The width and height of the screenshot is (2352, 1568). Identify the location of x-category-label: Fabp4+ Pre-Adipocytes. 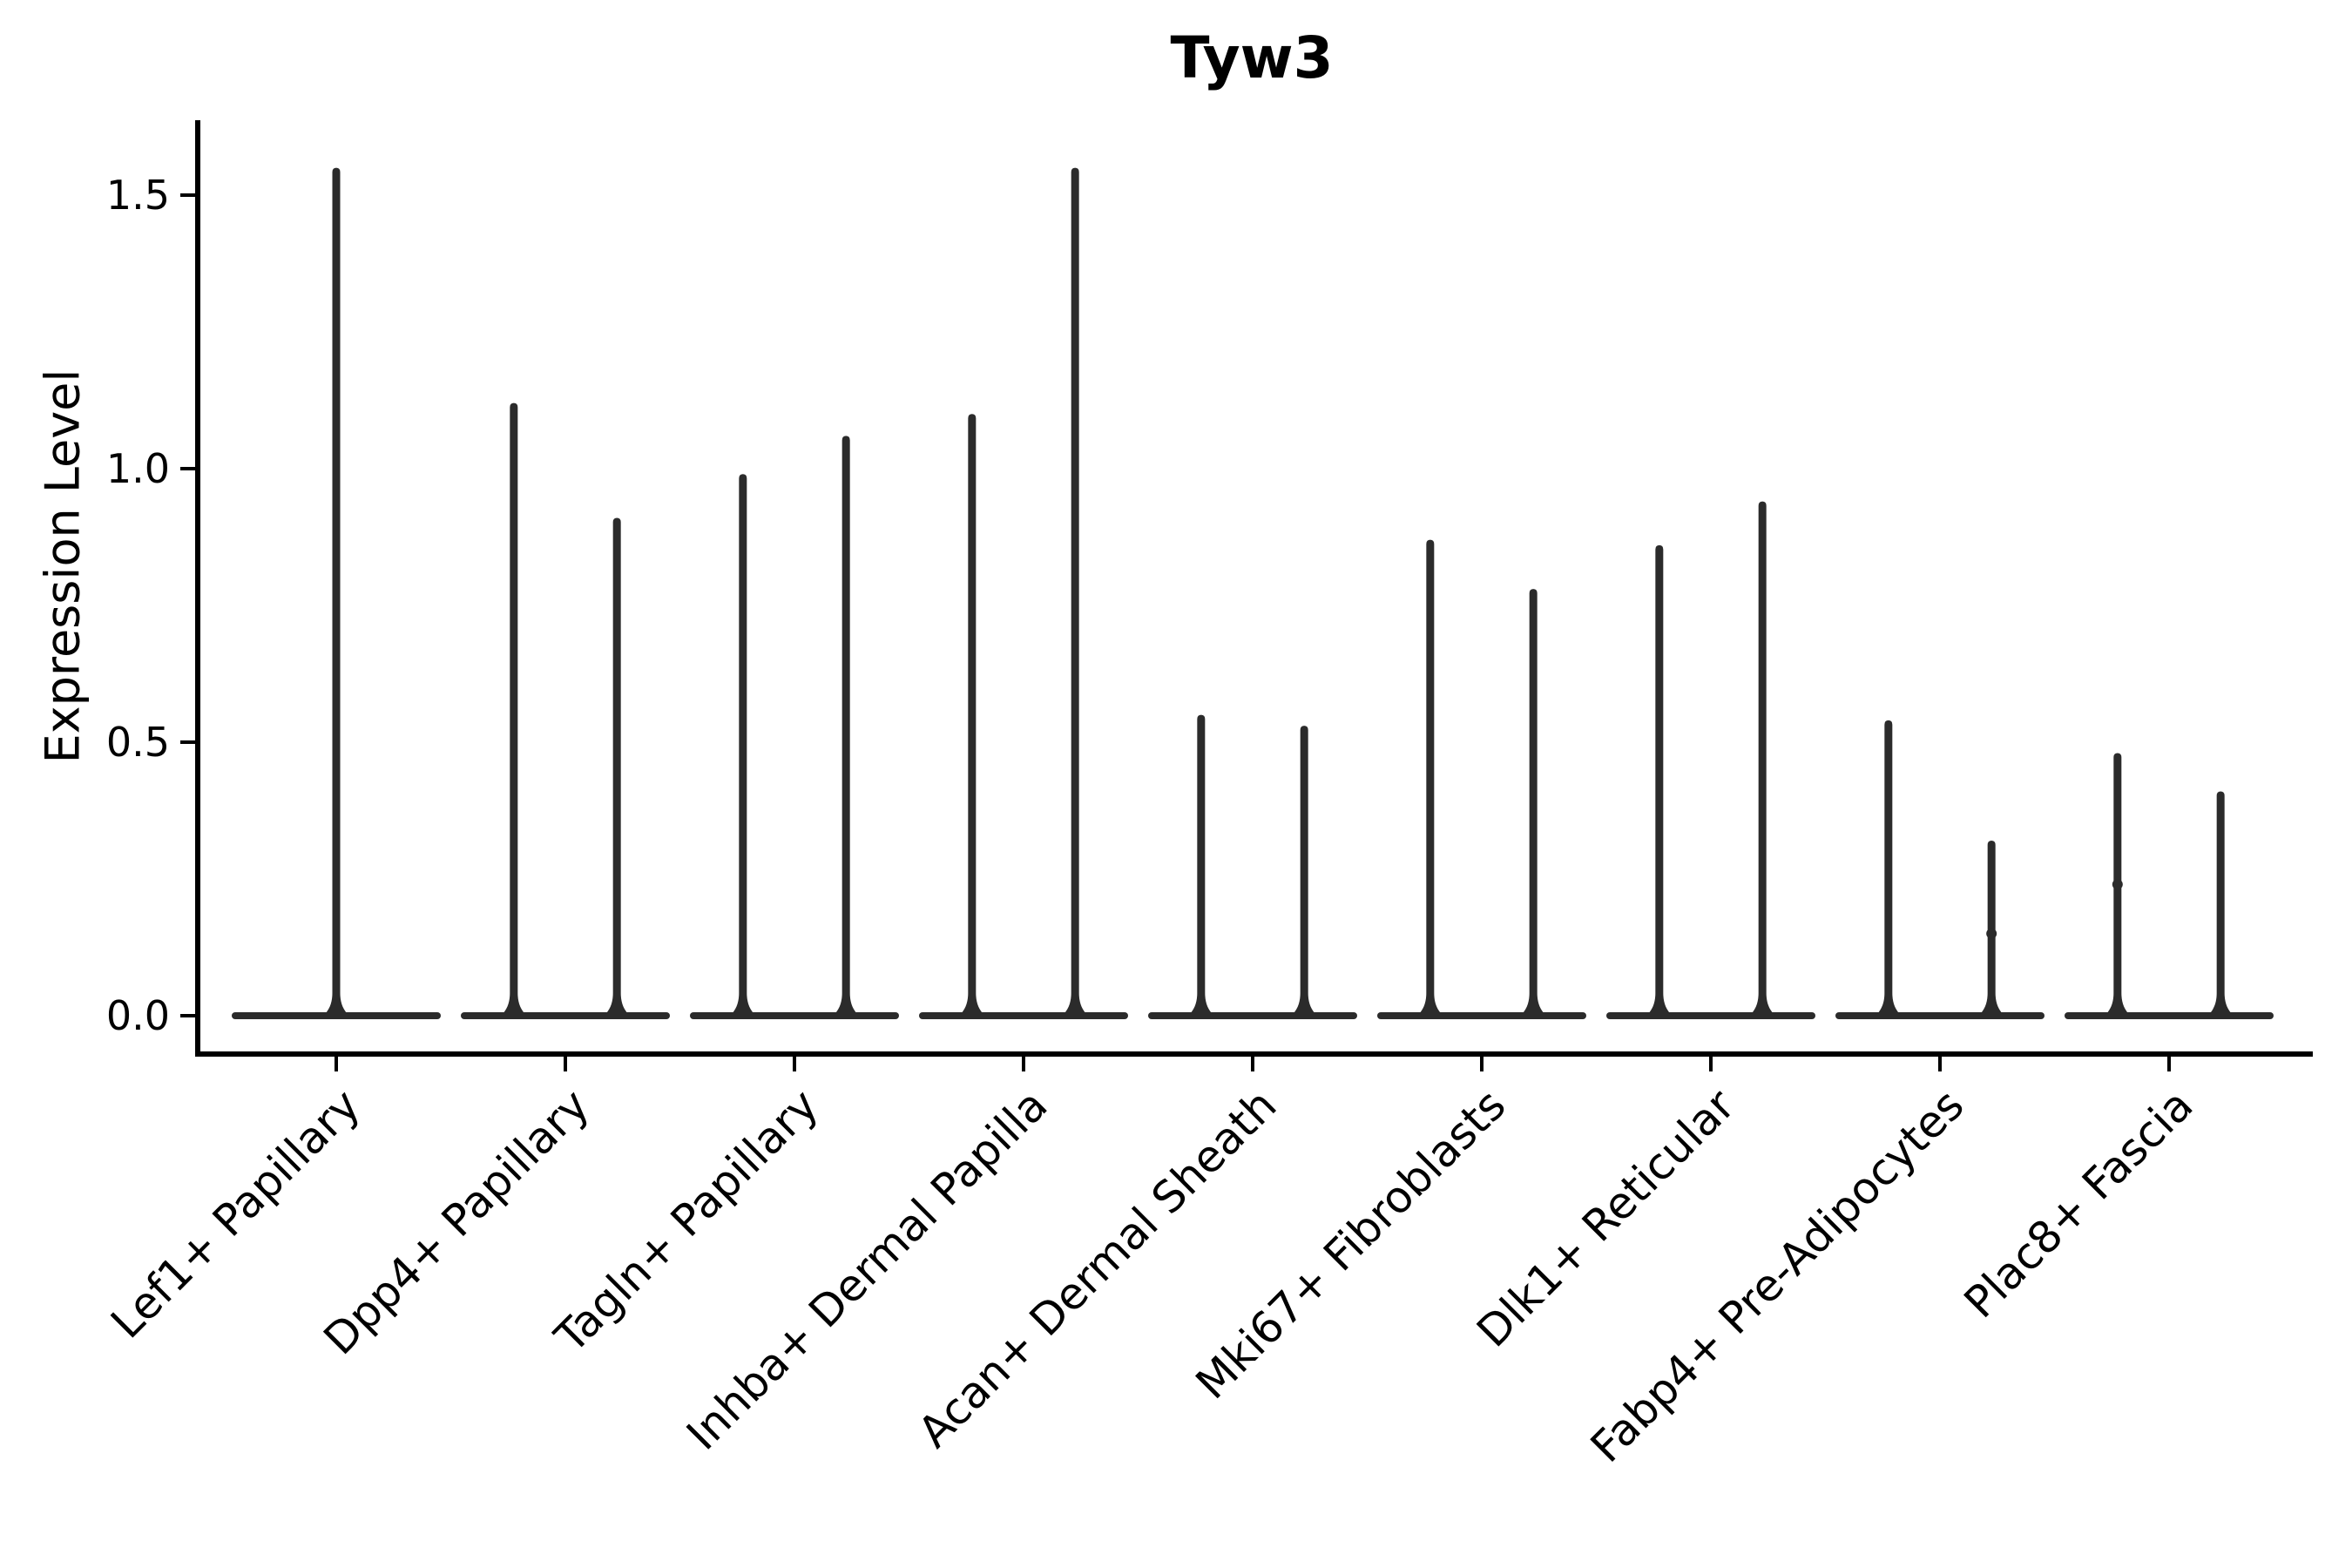
(1777, 1275).